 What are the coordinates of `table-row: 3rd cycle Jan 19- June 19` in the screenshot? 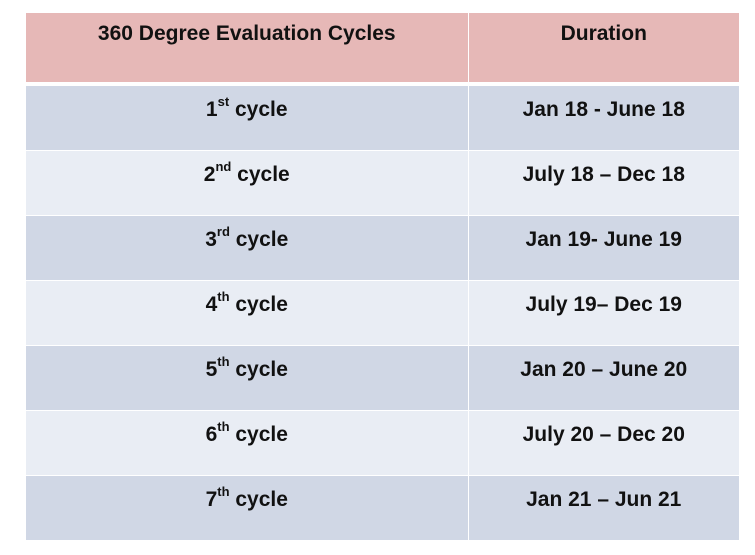 It's located at (382, 248).